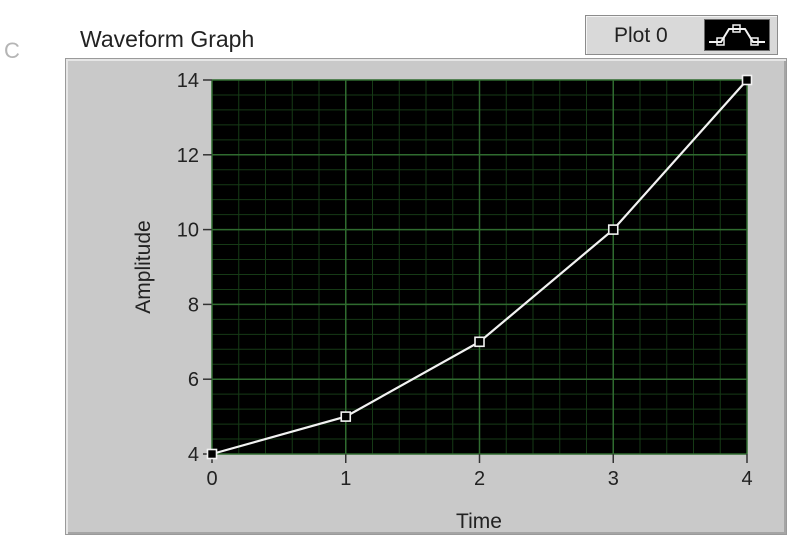 This screenshot has height=539, width=791. Describe the element at coordinates (143, 266) in the screenshot. I see `y-axis-title: Amplitude` at that location.